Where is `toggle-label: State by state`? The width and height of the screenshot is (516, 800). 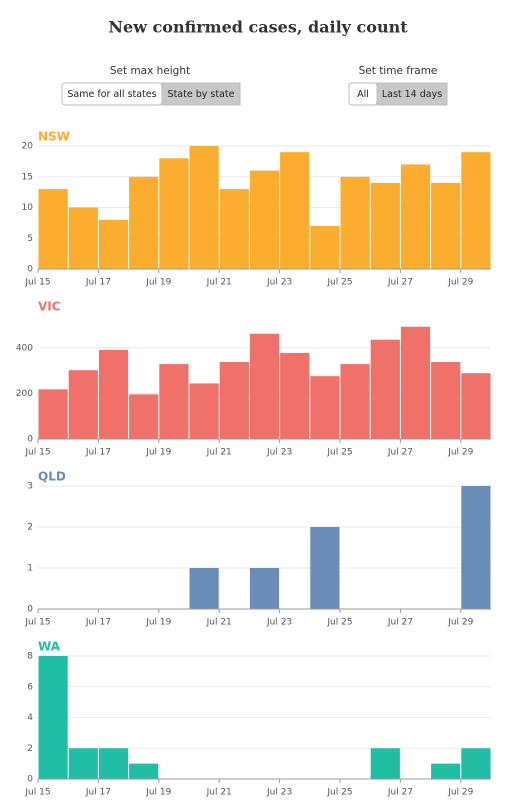 toggle-label: State by state is located at coordinates (201, 94).